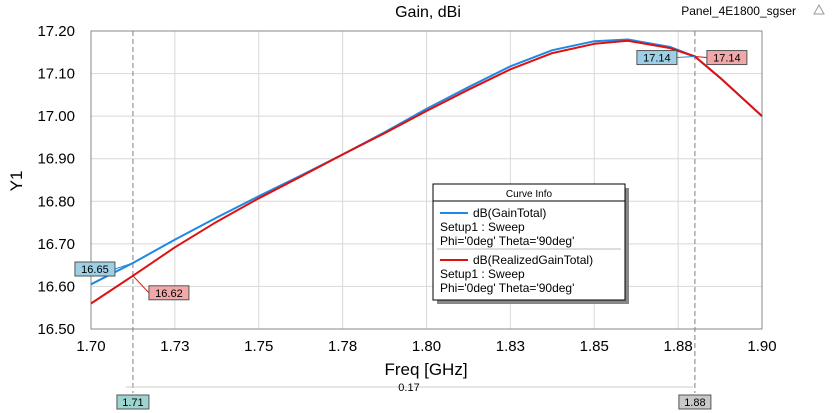 The width and height of the screenshot is (832, 413). Describe the element at coordinates (426, 346) in the screenshot. I see `x-tick-label: 1.80` at that location.